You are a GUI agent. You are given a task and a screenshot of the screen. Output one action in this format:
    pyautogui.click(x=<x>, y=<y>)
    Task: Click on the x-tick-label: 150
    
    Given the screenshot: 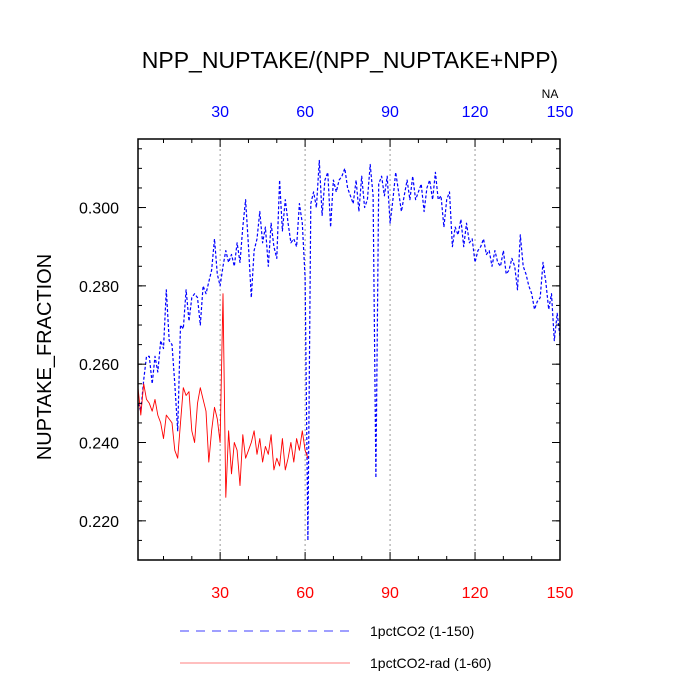 What is the action you would take?
    pyautogui.click(x=560, y=593)
    